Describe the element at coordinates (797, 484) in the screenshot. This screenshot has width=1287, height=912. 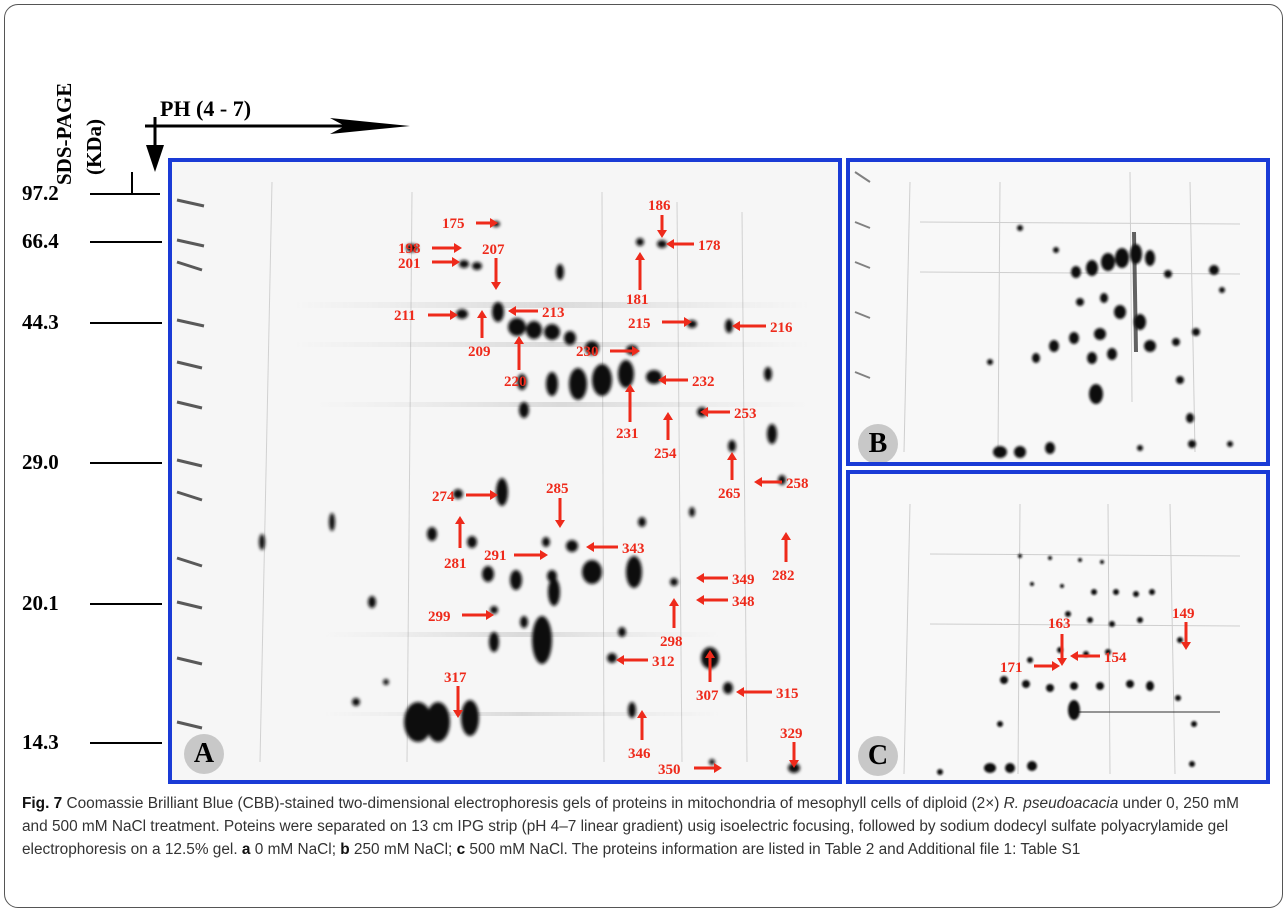
I see `spot-label: 258` at that location.